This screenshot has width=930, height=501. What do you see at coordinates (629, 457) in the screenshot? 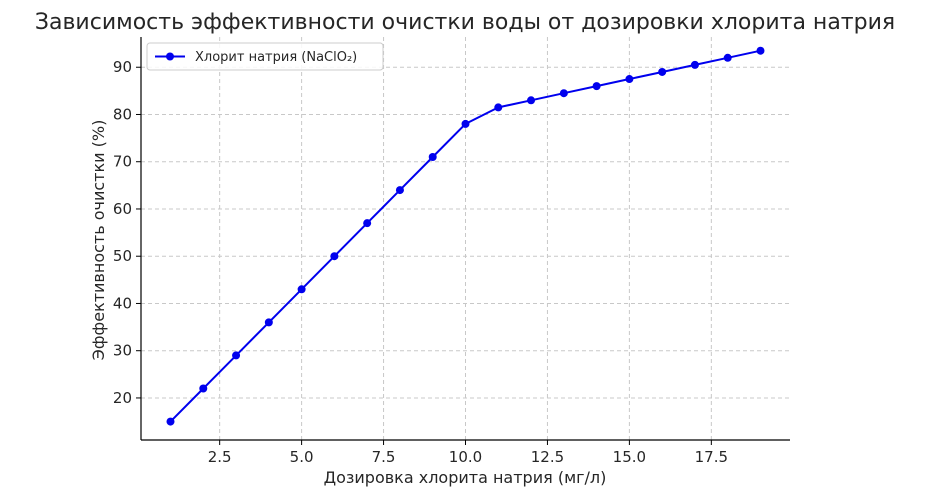
I see `x-tick-label: 15.0` at bounding box center [629, 457].